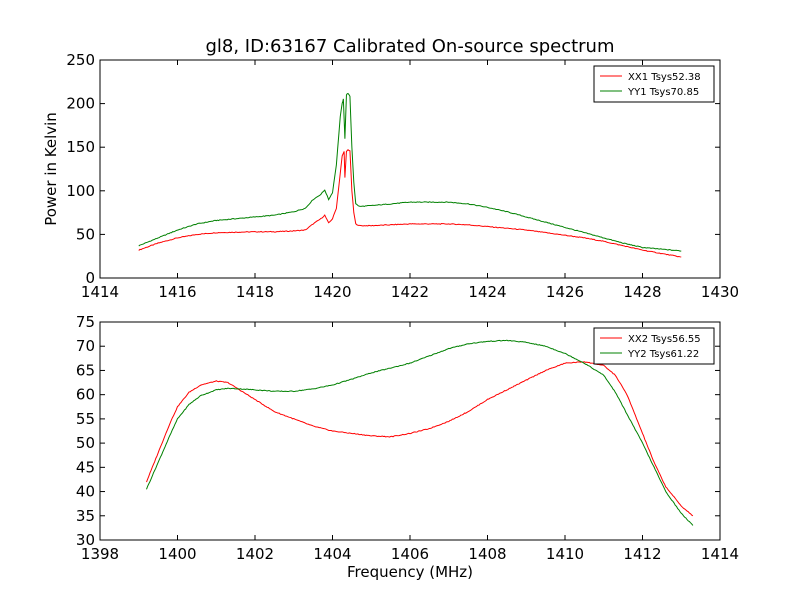 Image resolution: width=800 pixels, height=600 pixels. What do you see at coordinates (332, 292) in the screenshot?
I see `x-tick-label: 1420` at bounding box center [332, 292].